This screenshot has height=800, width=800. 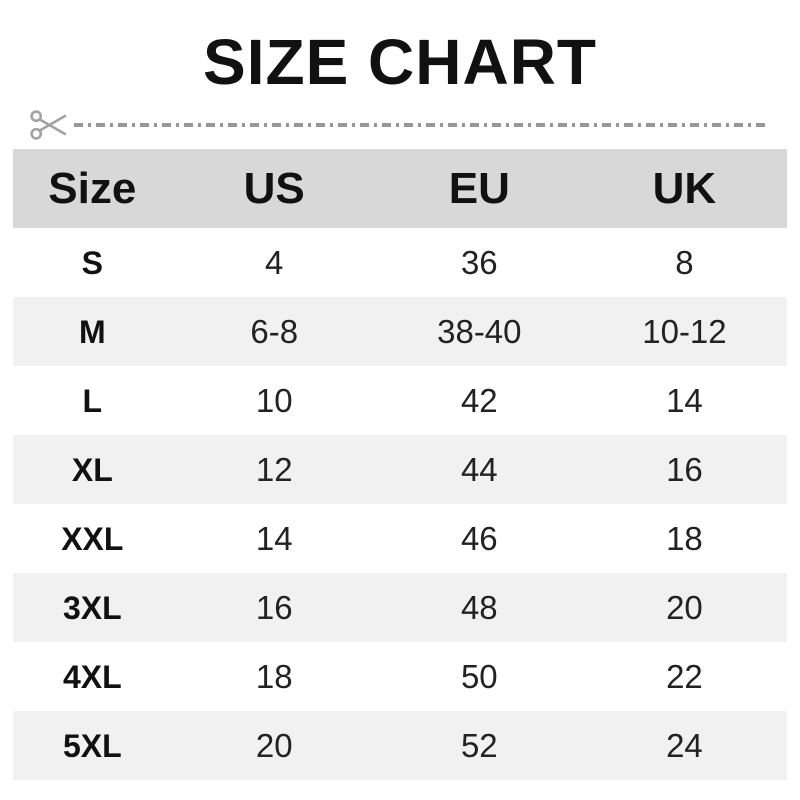 What do you see at coordinates (274, 469) in the screenshot?
I see `table-cell: 12` at bounding box center [274, 469].